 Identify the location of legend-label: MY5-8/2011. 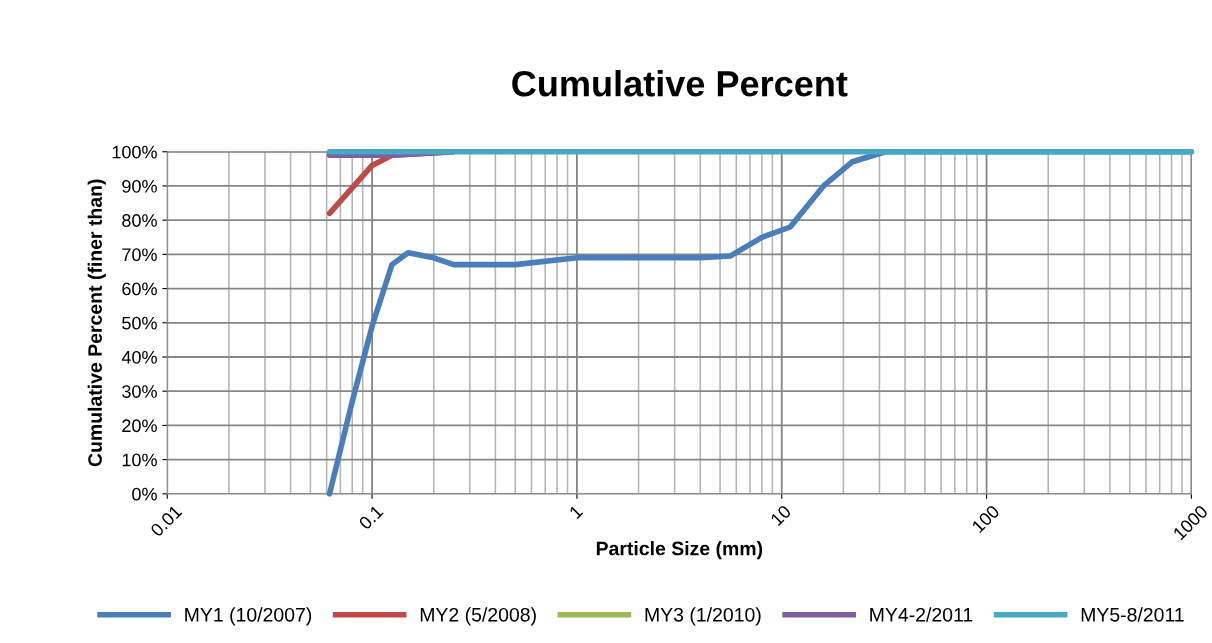
(1132, 614).